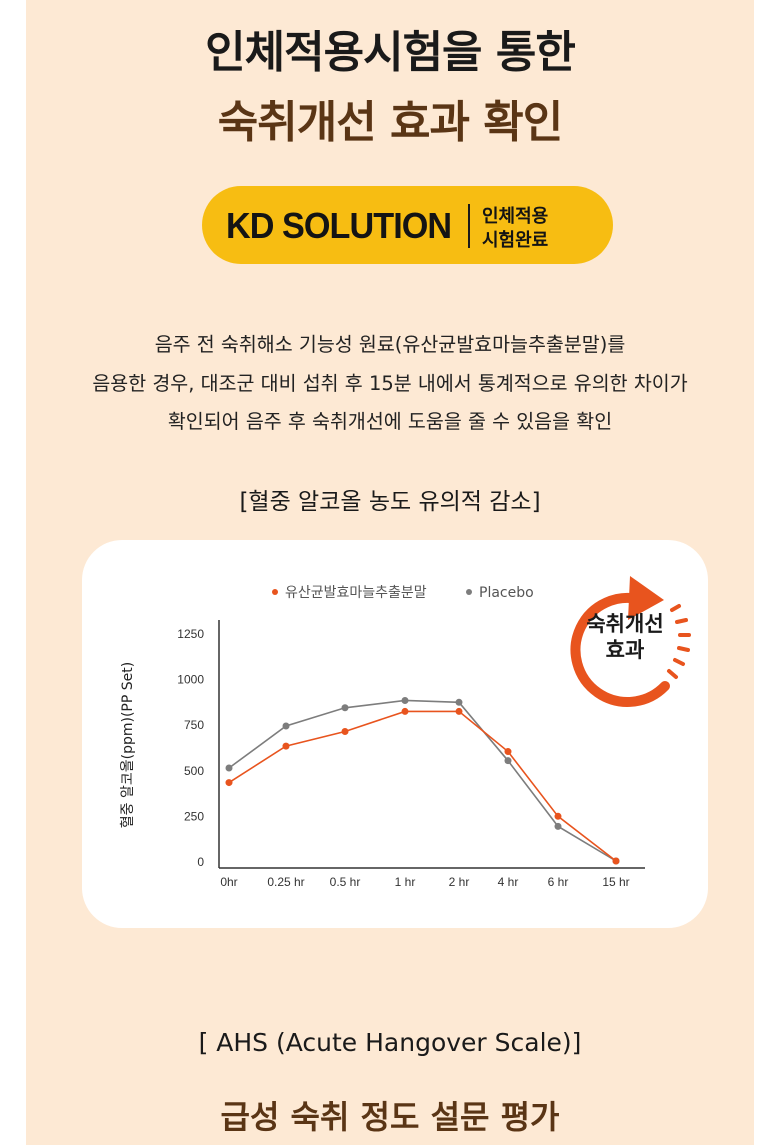 The image size is (780, 1145). I want to click on effect-label-line2: 효과, so click(625, 650).